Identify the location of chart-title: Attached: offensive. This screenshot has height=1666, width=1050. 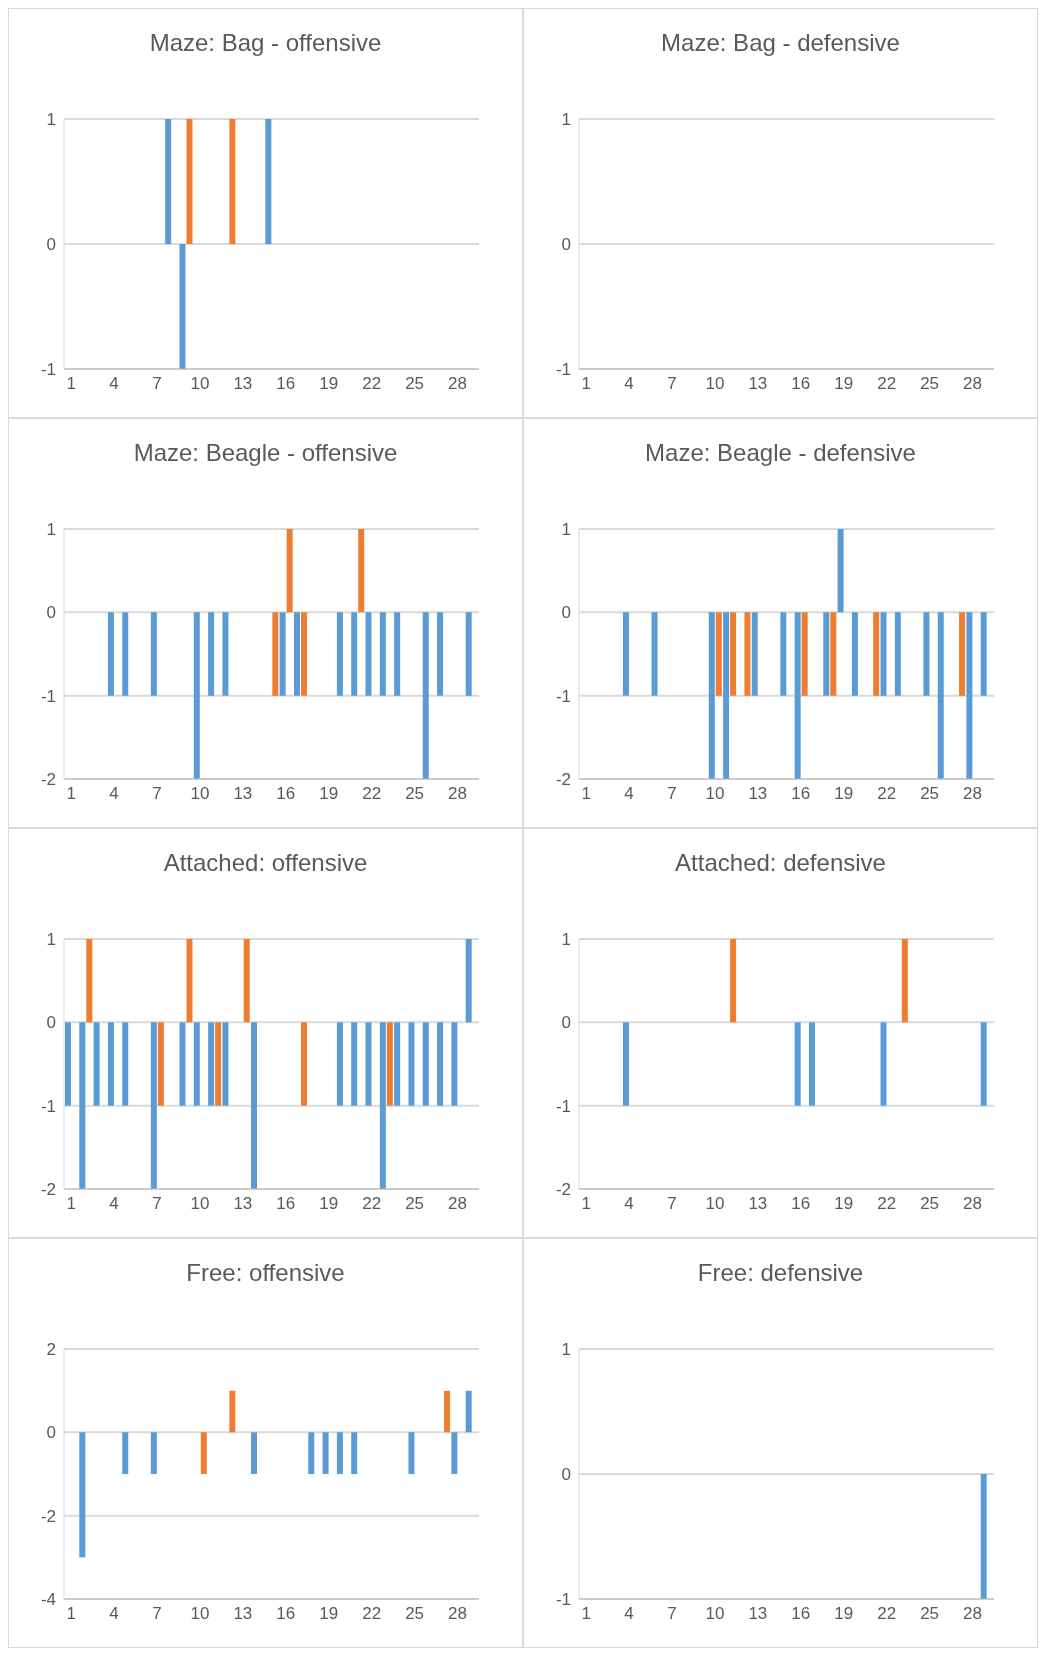
(265, 863).